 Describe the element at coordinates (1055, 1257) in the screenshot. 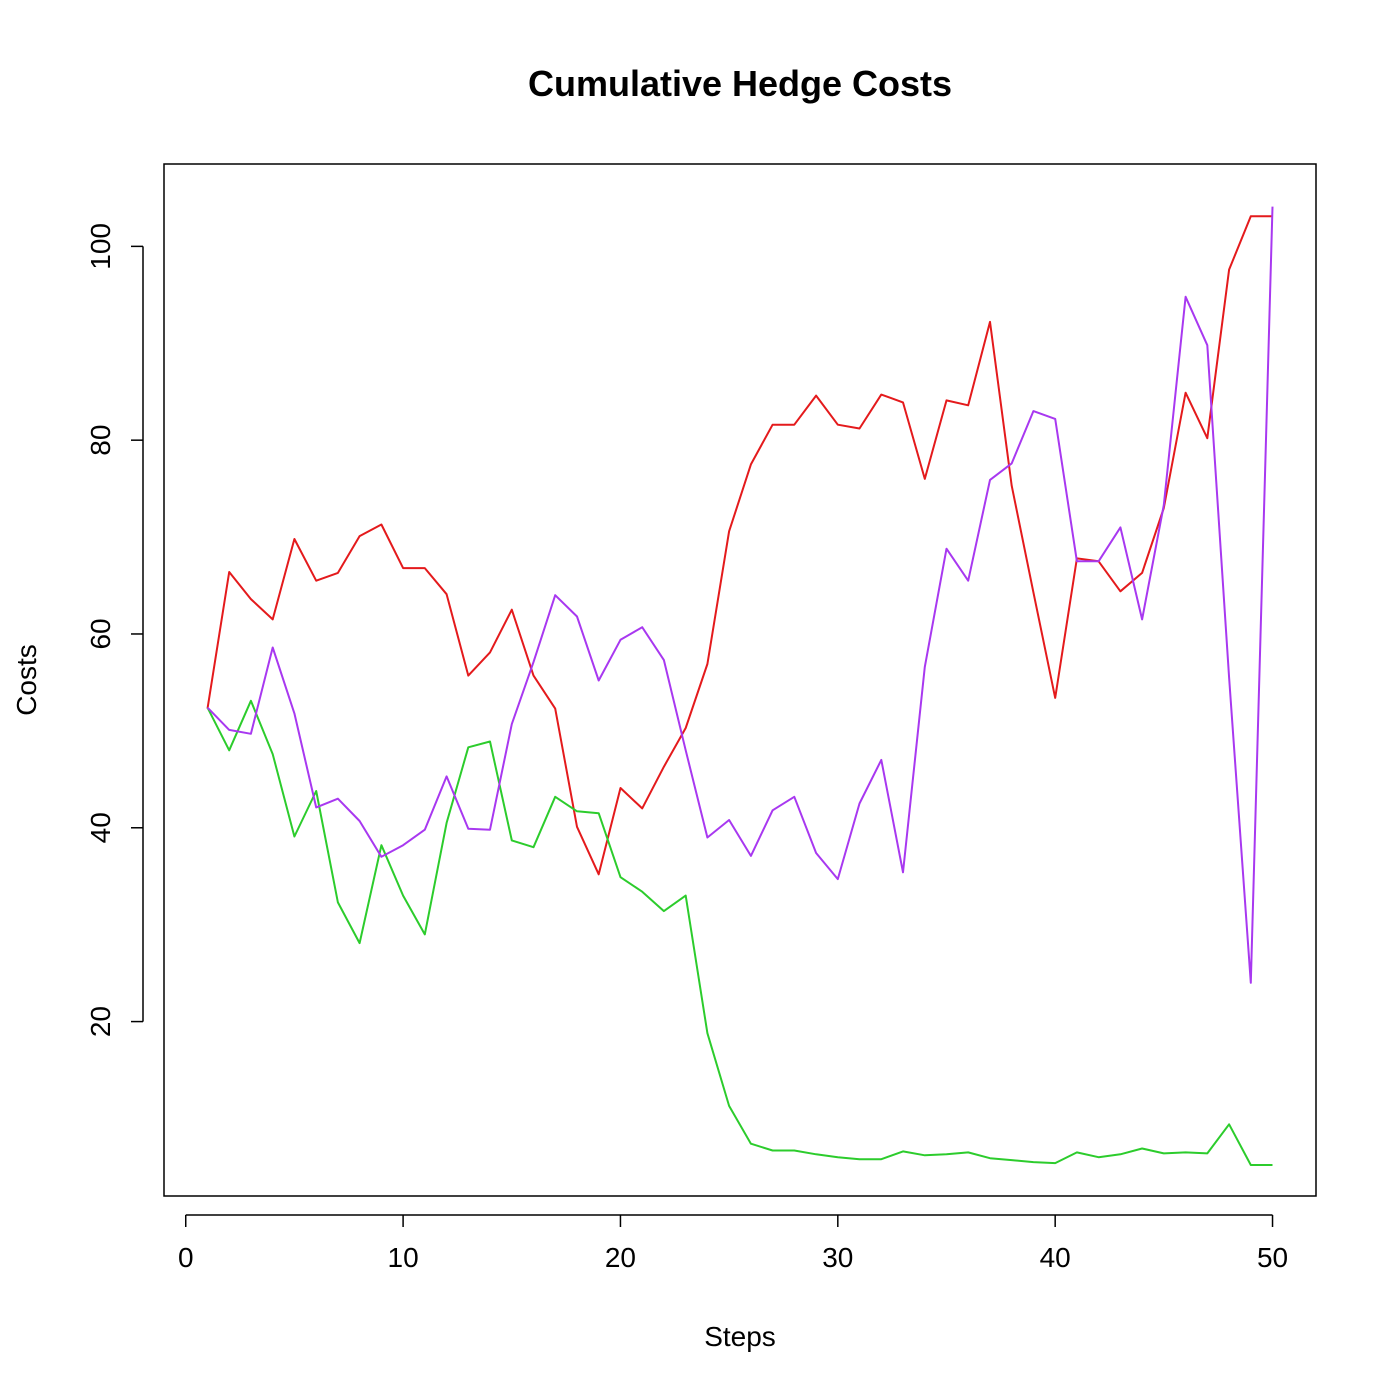

I see `x-tick-label: 40` at that location.